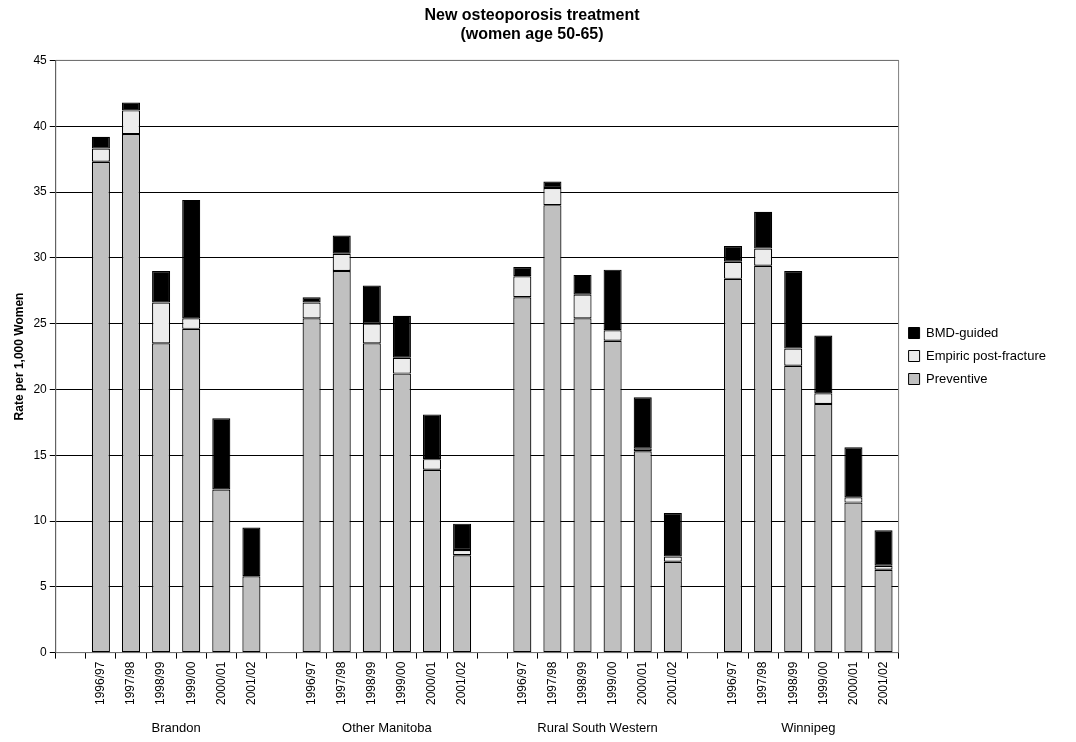 The width and height of the screenshot is (1076, 742). I want to click on y-tick-label: 20, so click(40, 388).